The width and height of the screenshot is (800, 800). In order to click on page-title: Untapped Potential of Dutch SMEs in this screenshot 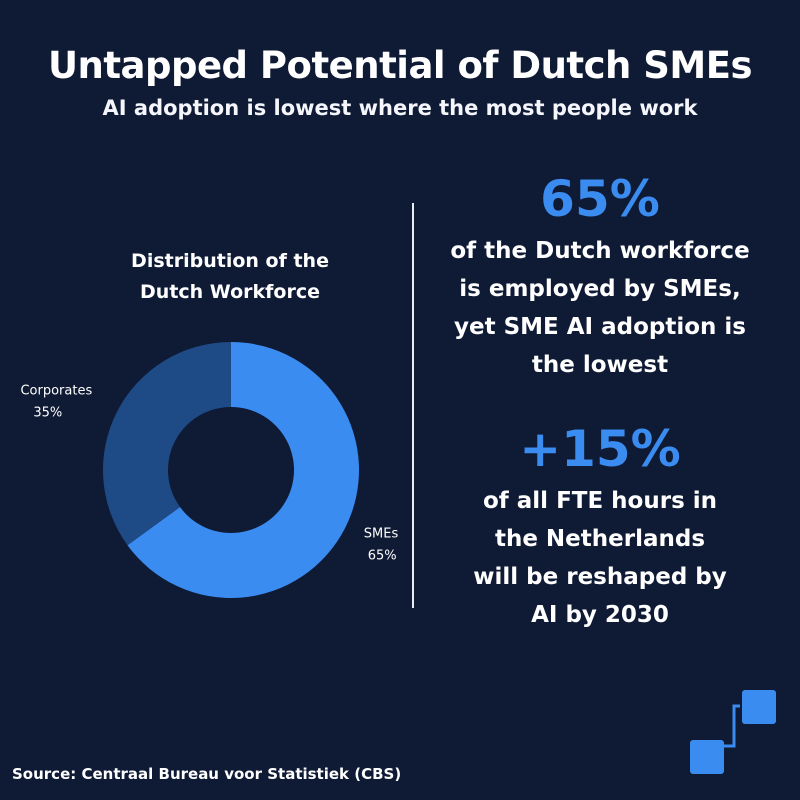, I will do `click(400, 65)`.